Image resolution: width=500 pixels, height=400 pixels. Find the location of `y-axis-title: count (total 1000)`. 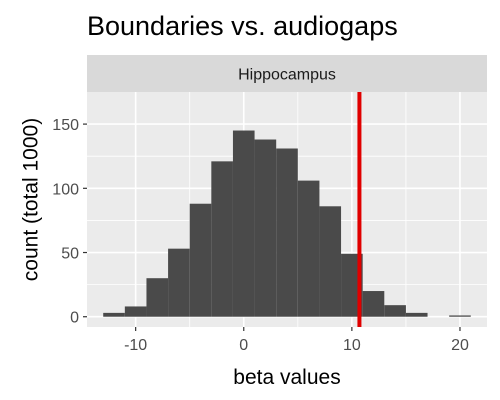

y-axis-title: count (total 1000) is located at coordinates (30, 199).